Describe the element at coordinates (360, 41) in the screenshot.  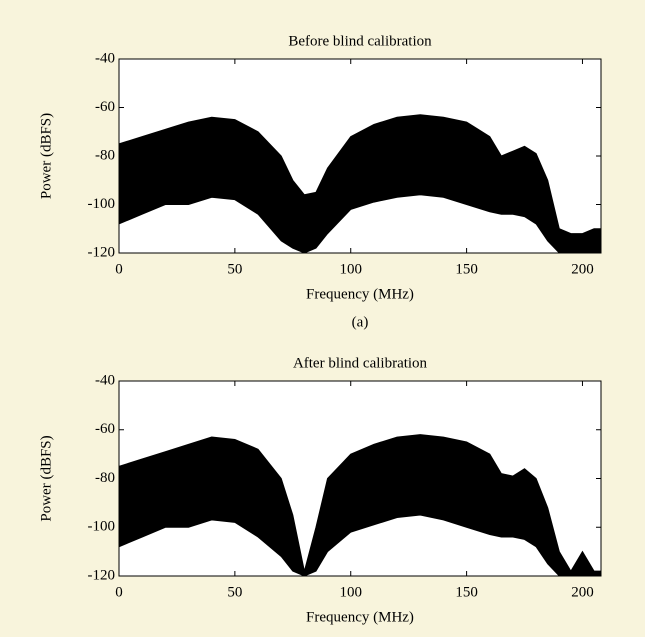
I see `chart-title: Before blind calibration` at that location.